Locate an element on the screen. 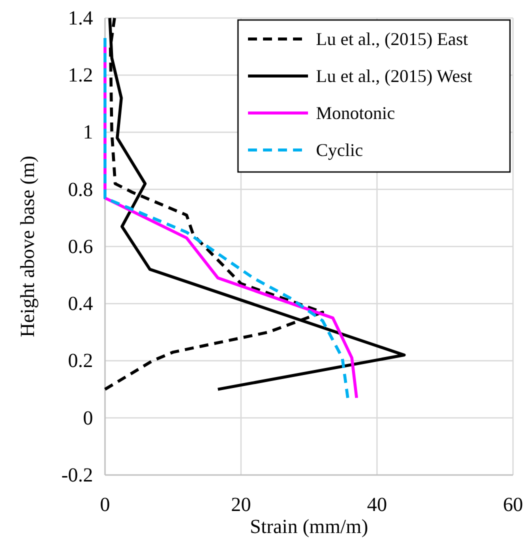 This screenshot has width=532, height=542. legend-label: Monotonic is located at coordinates (356, 113).